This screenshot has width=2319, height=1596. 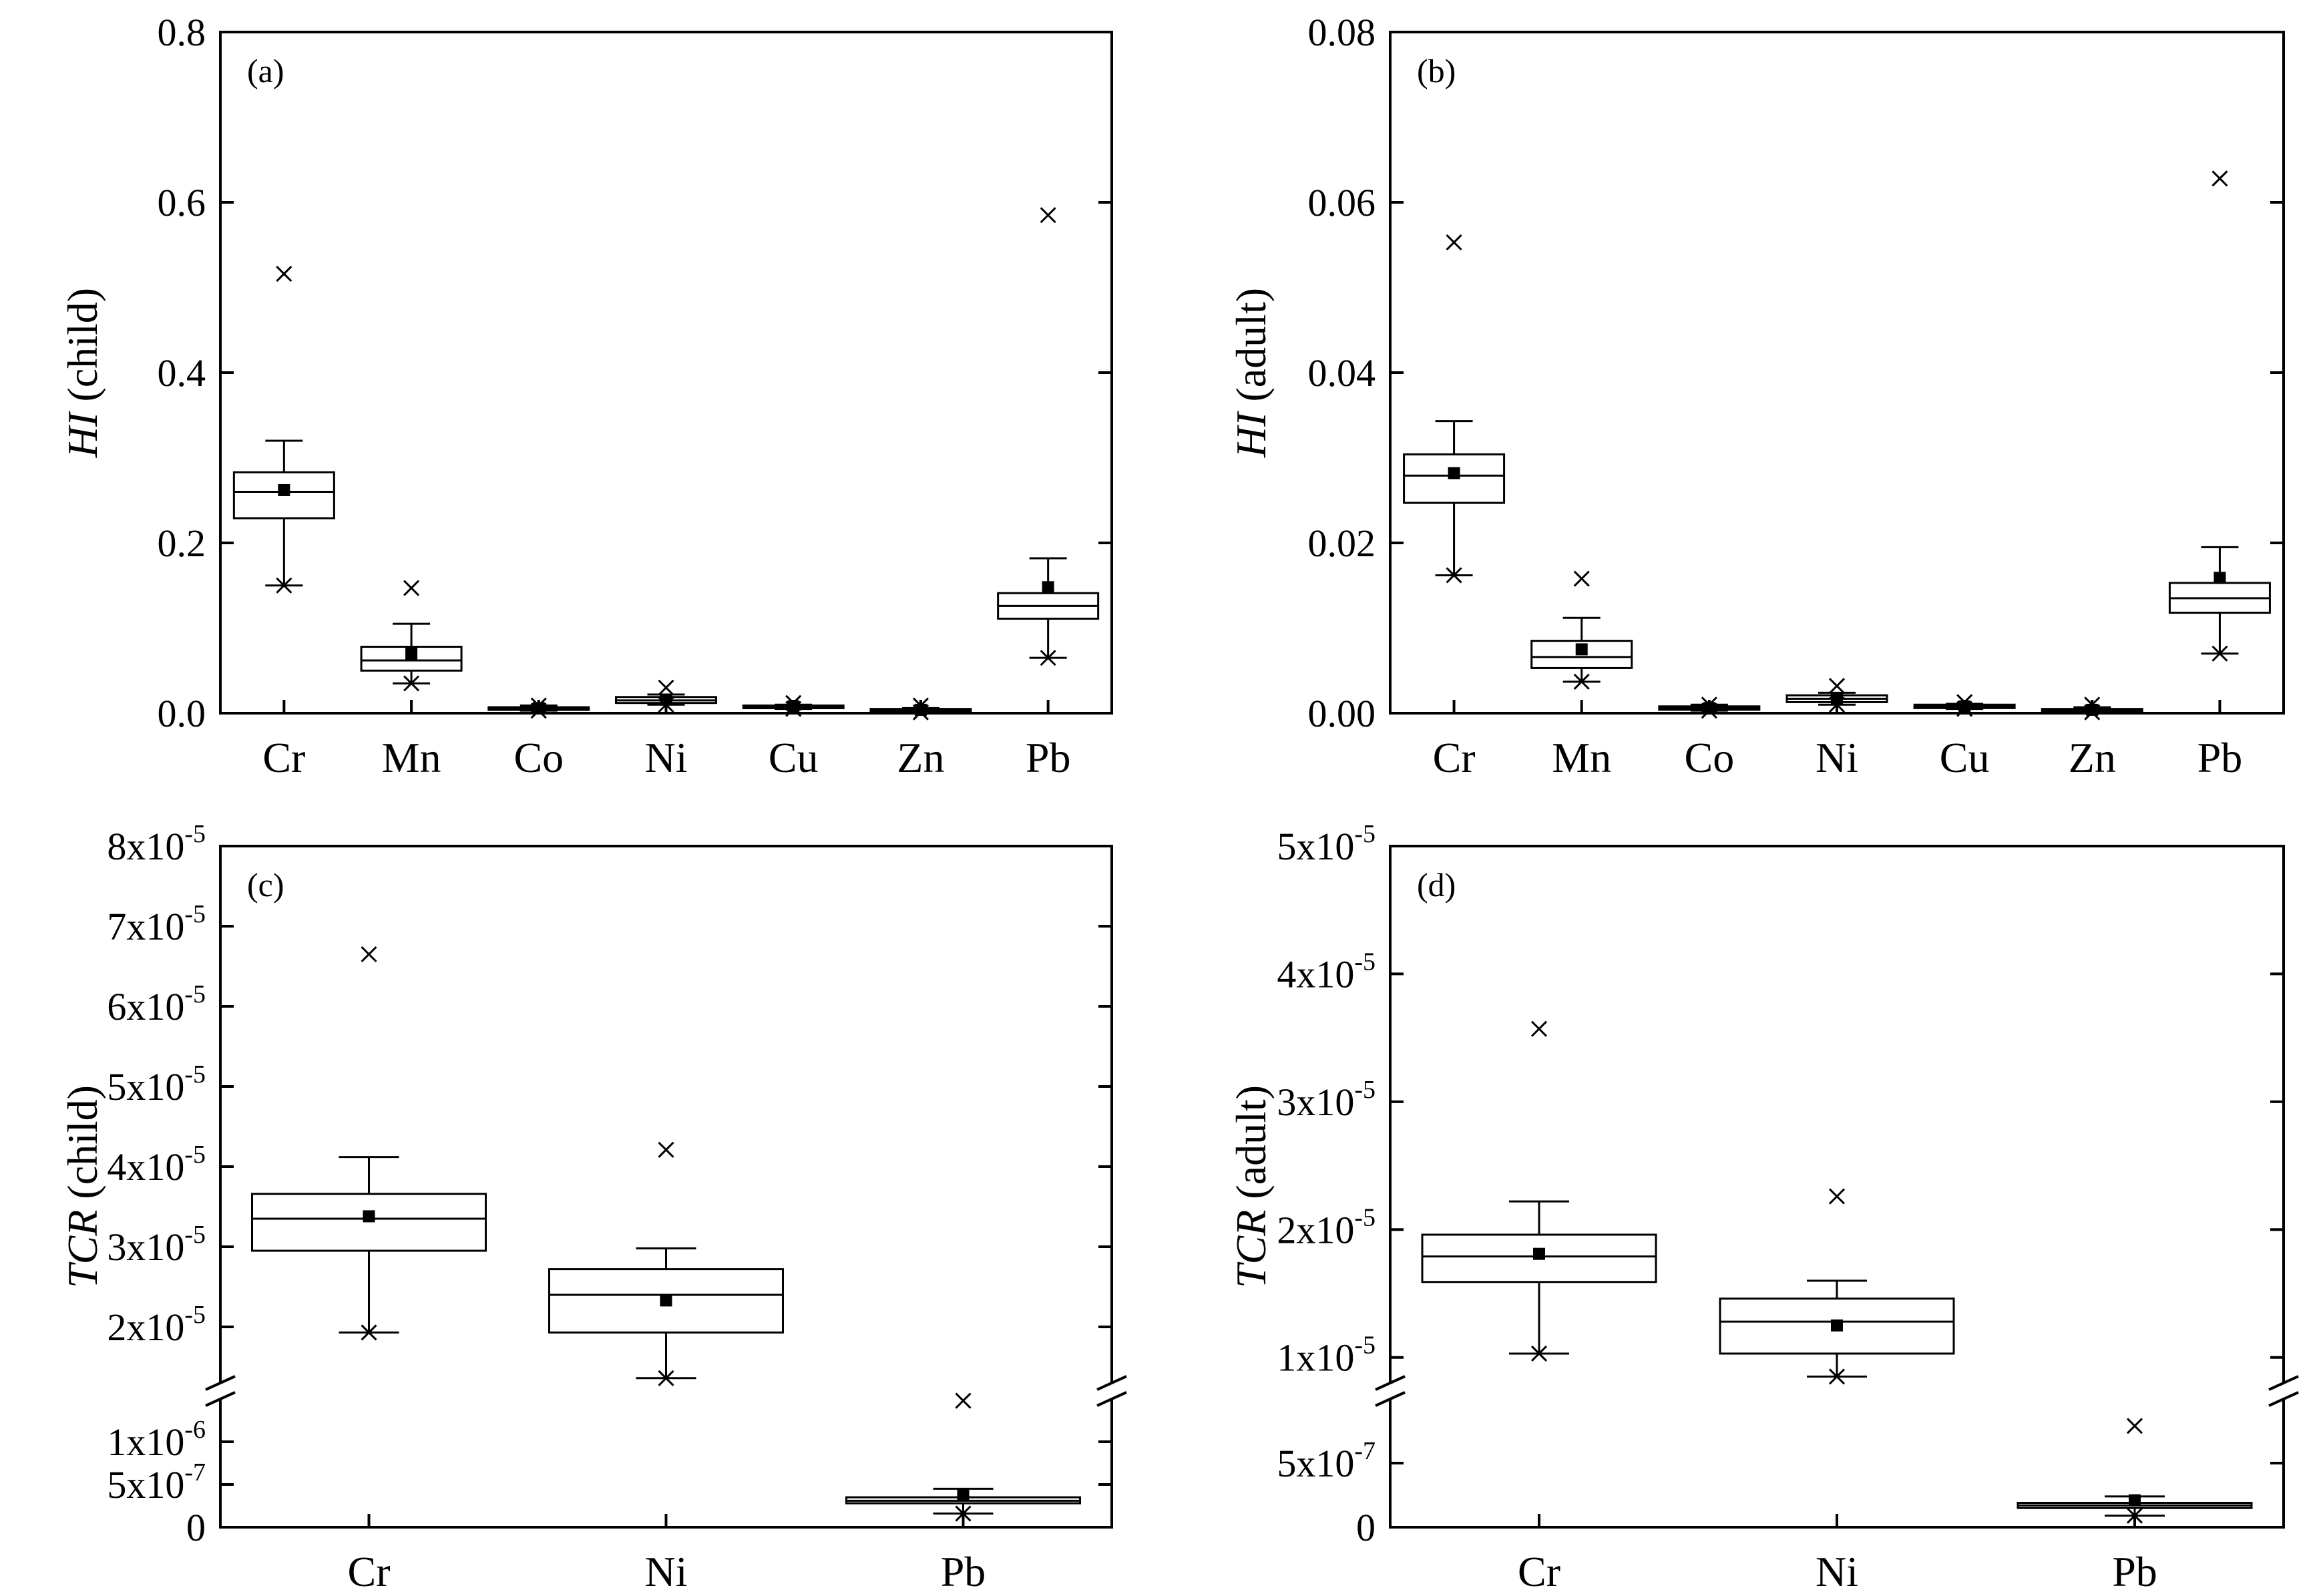 What do you see at coordinates (1581, 758) in the screenshot?
I see `x-tick-label: Mn` at bounding box center [1581, 758].